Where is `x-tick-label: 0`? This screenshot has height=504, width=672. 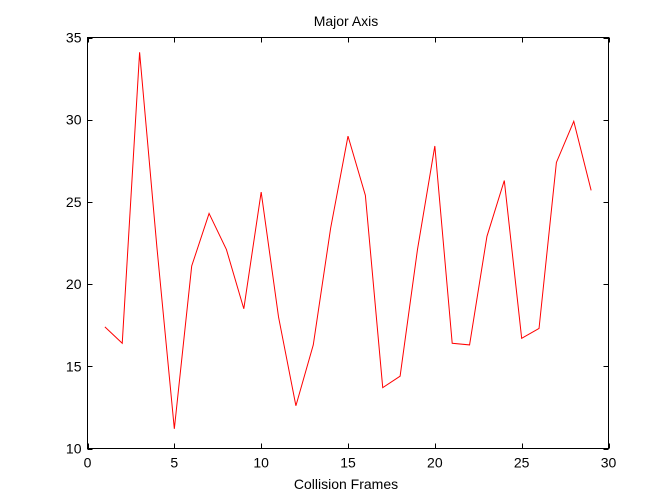 x-tick-label: 0 is located at coordinates (88, 463).